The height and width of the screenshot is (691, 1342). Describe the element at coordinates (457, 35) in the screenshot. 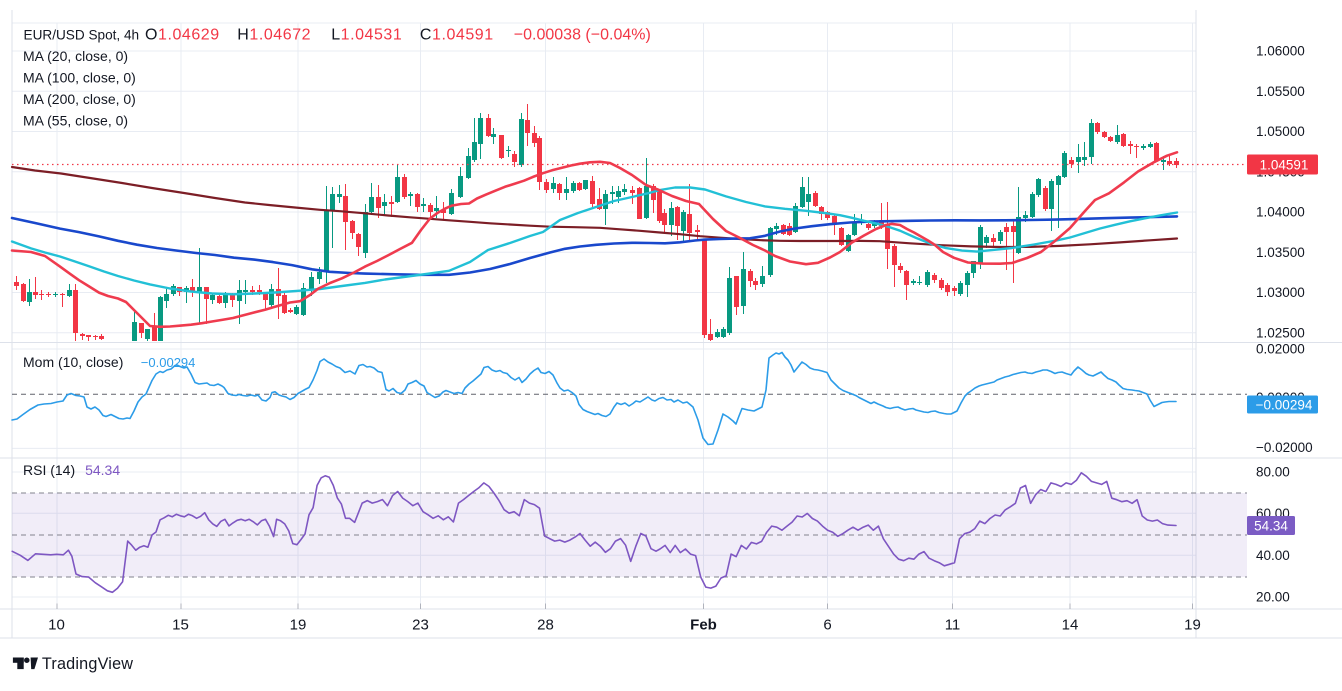

I see `svg-text: C1.04591` at that location.